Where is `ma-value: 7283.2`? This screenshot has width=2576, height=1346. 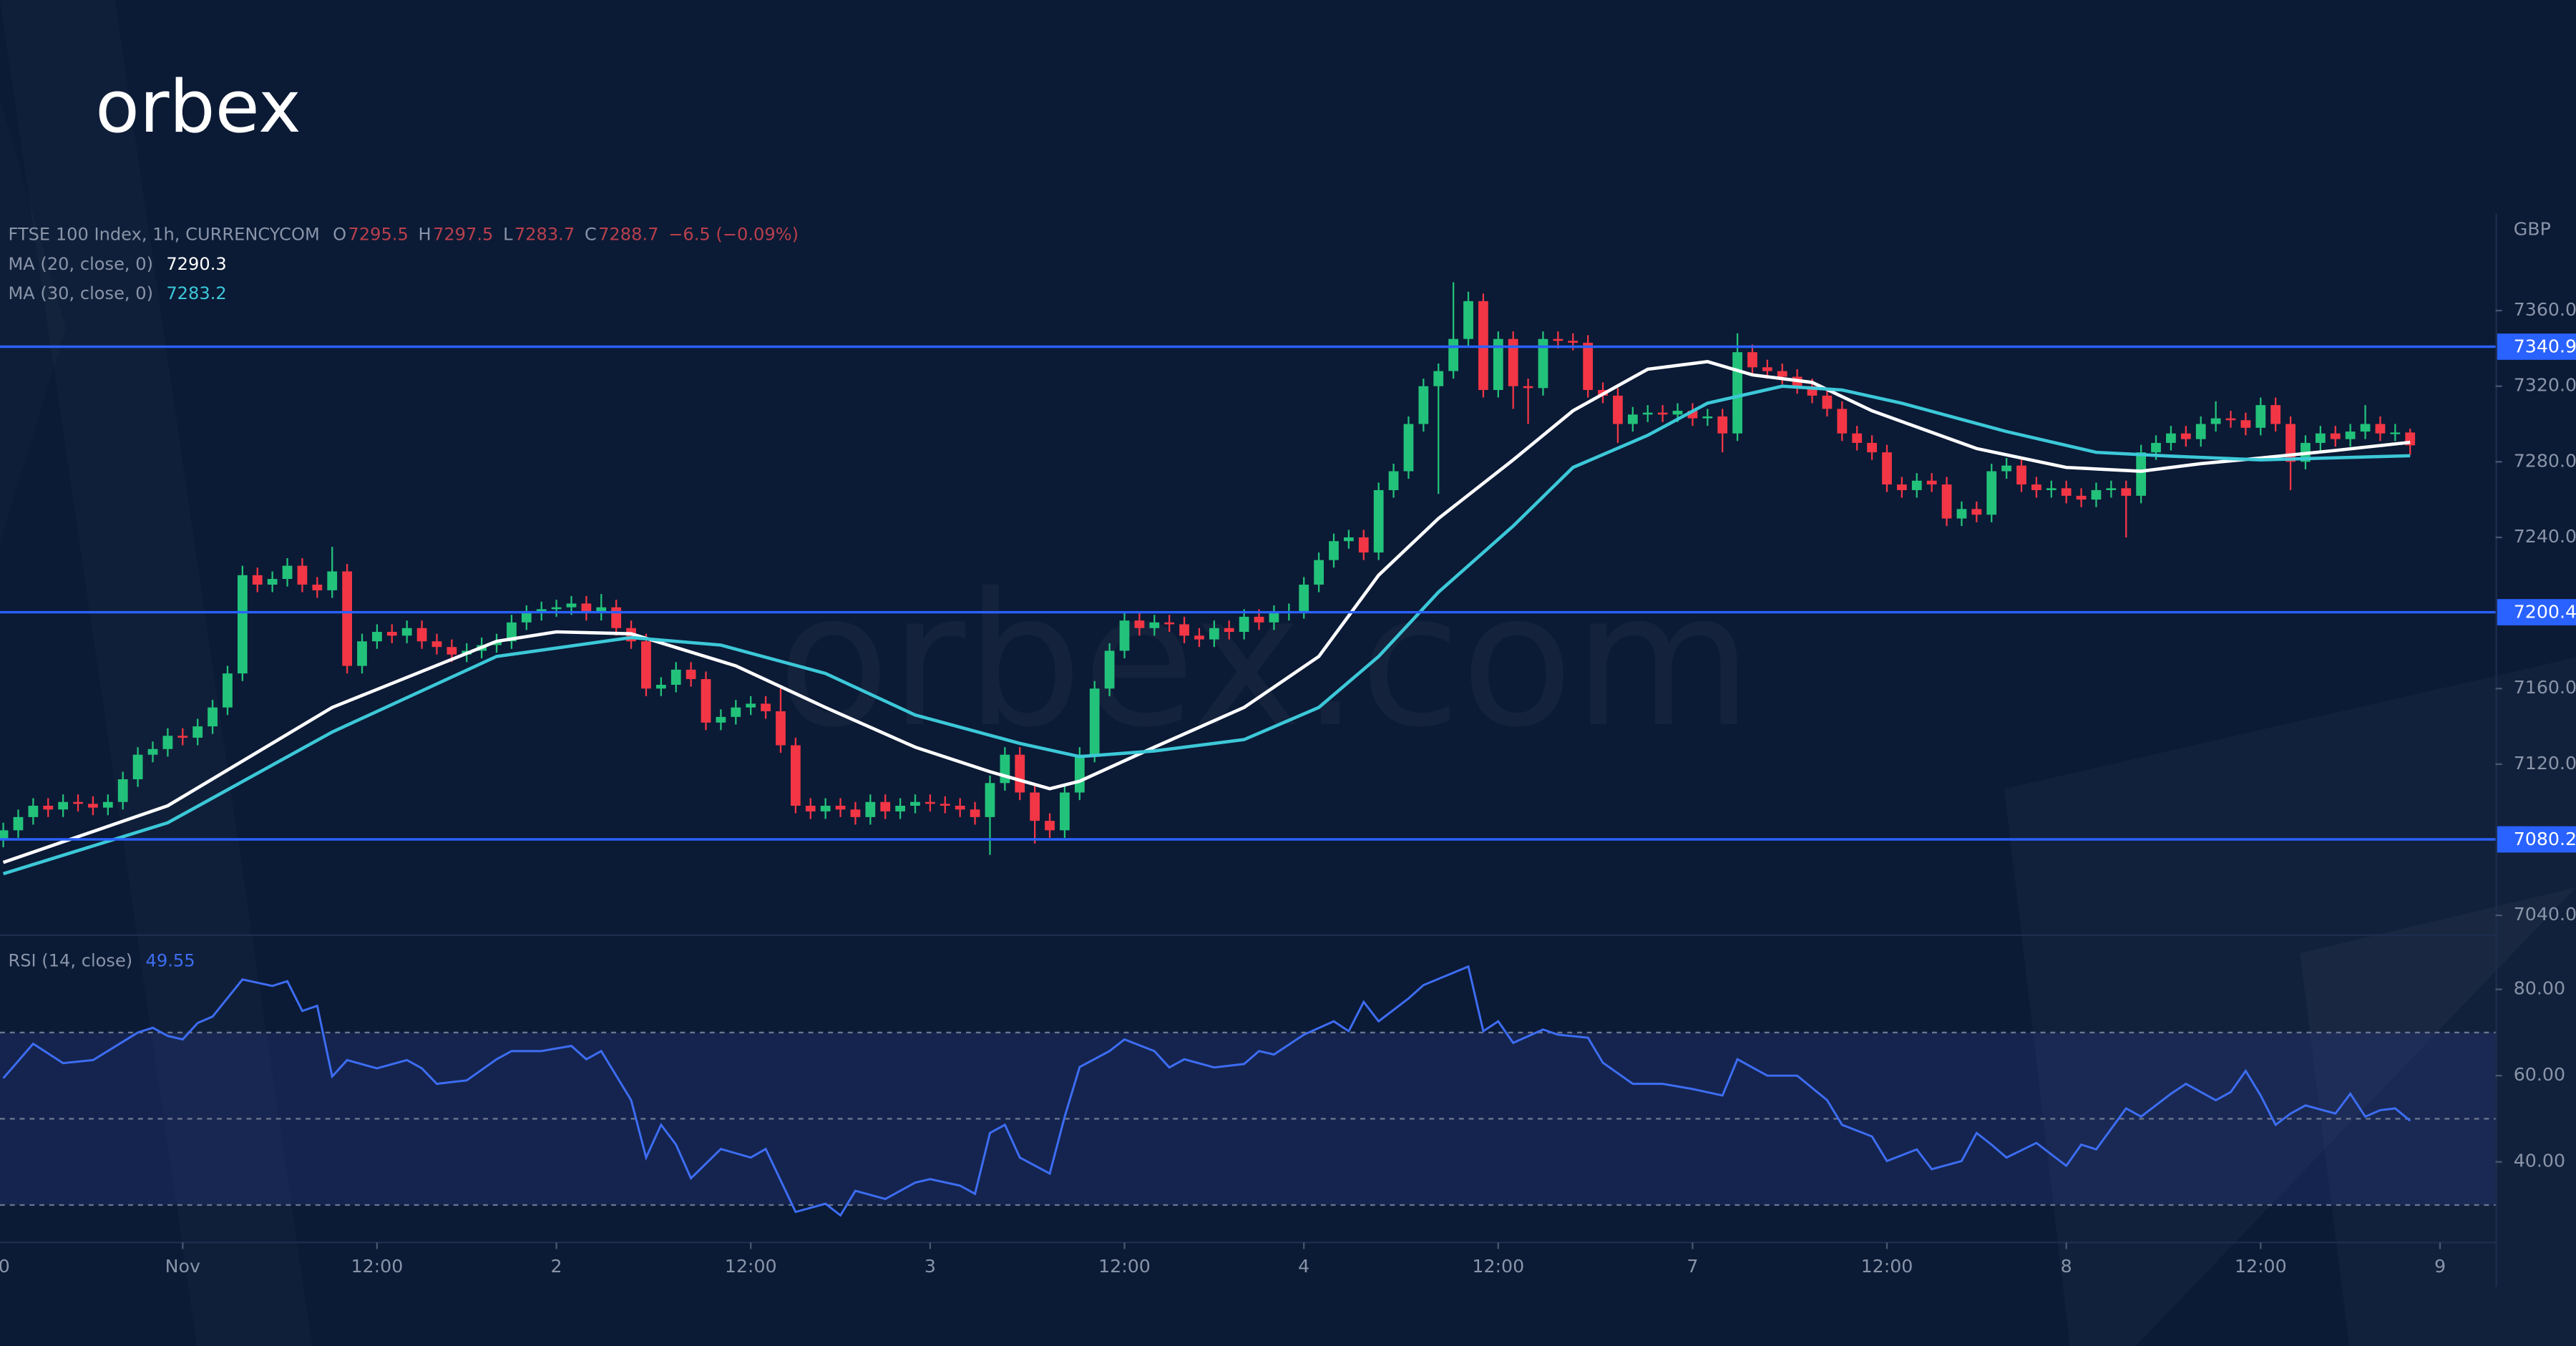
ma-value: 7283.2 is located at coordinates (196, 293).